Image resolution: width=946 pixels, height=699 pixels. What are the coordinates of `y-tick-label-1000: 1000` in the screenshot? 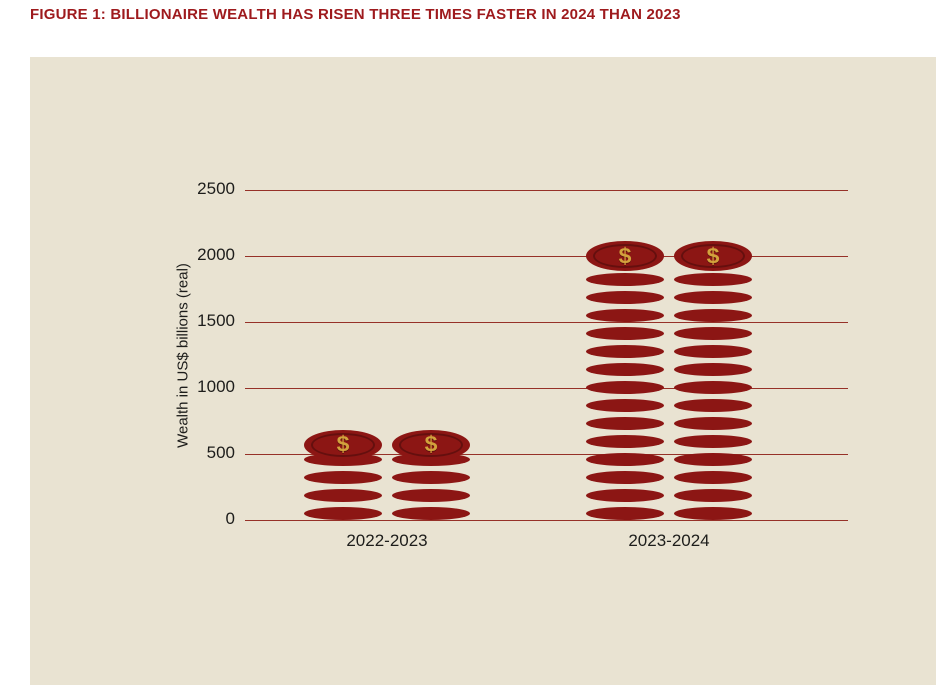 It's located at (216, 386).